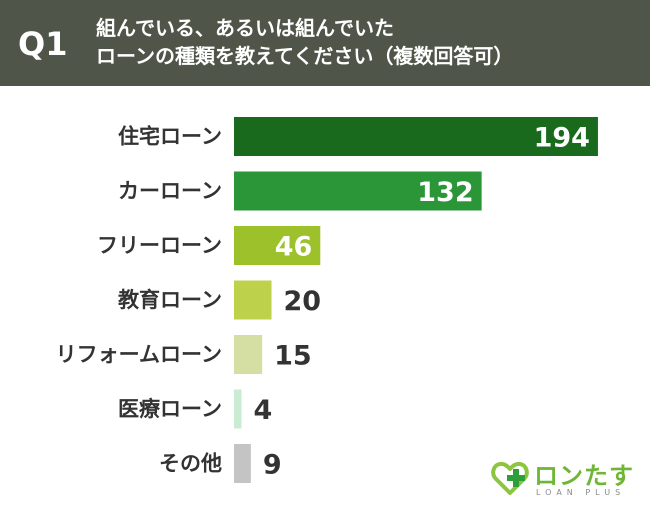  I want to click on question-line-1: 組んでいる、あるいは組んでいた, so click(245, 28).